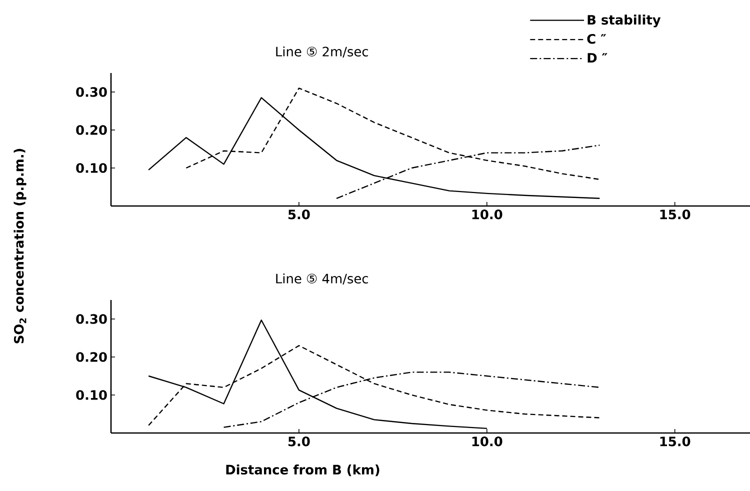  I want to click on chart-title: Line ⑤ 4m/sec, so click(322, 279).